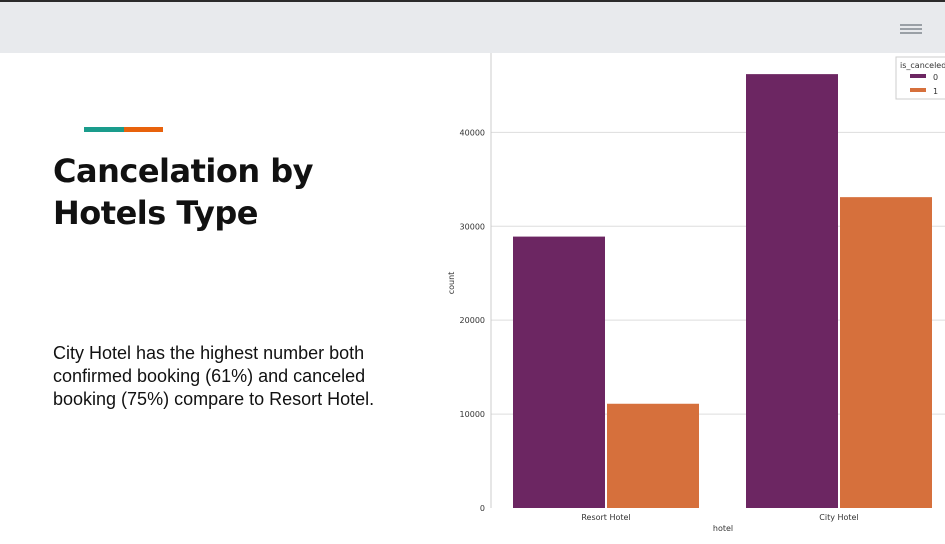 This screenshot has height=544, width=945. I want to click on y-tick-labels: 0 10000 20000 30000 40000, so click(472, 320).